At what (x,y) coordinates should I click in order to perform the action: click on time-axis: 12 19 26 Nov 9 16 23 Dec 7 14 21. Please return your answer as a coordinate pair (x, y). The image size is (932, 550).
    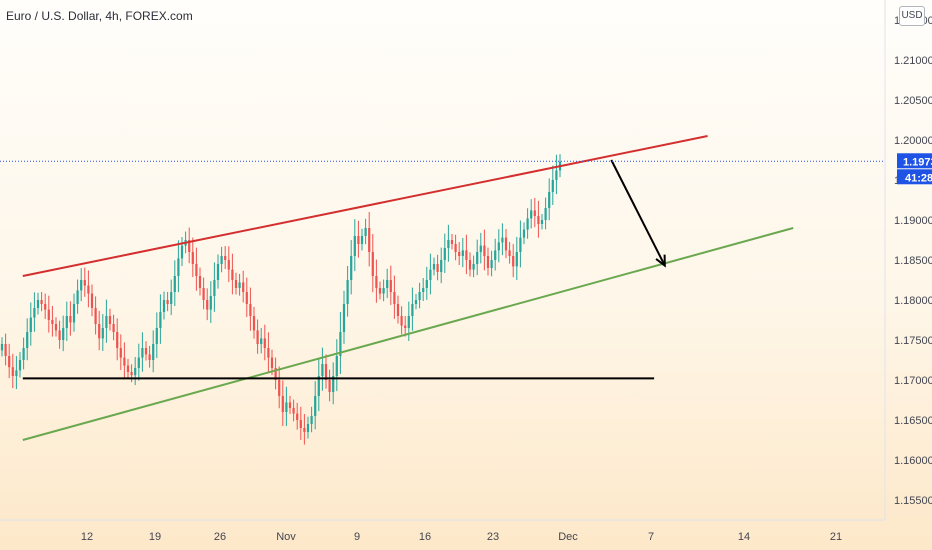
    Looking at the image, I should click on (461, 537).